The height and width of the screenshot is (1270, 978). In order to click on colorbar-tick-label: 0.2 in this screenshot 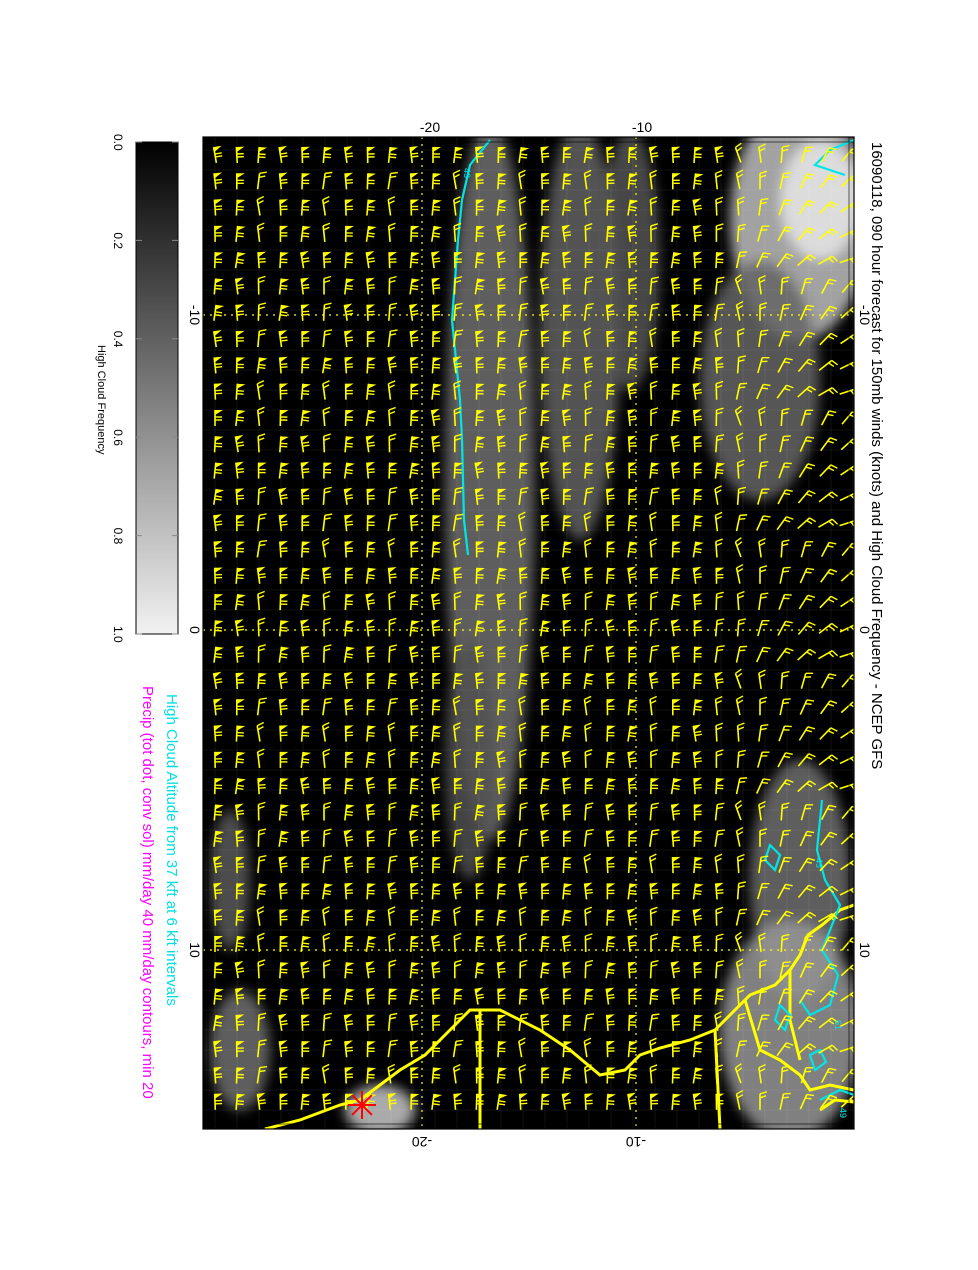, I will do `click(118, 240)`.